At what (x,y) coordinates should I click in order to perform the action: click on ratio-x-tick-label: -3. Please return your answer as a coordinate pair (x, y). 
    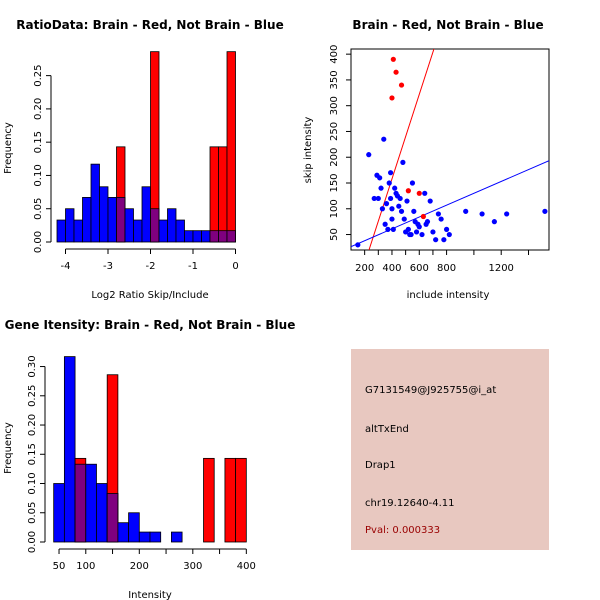
    Looking at the image, I should click on (108, 266).